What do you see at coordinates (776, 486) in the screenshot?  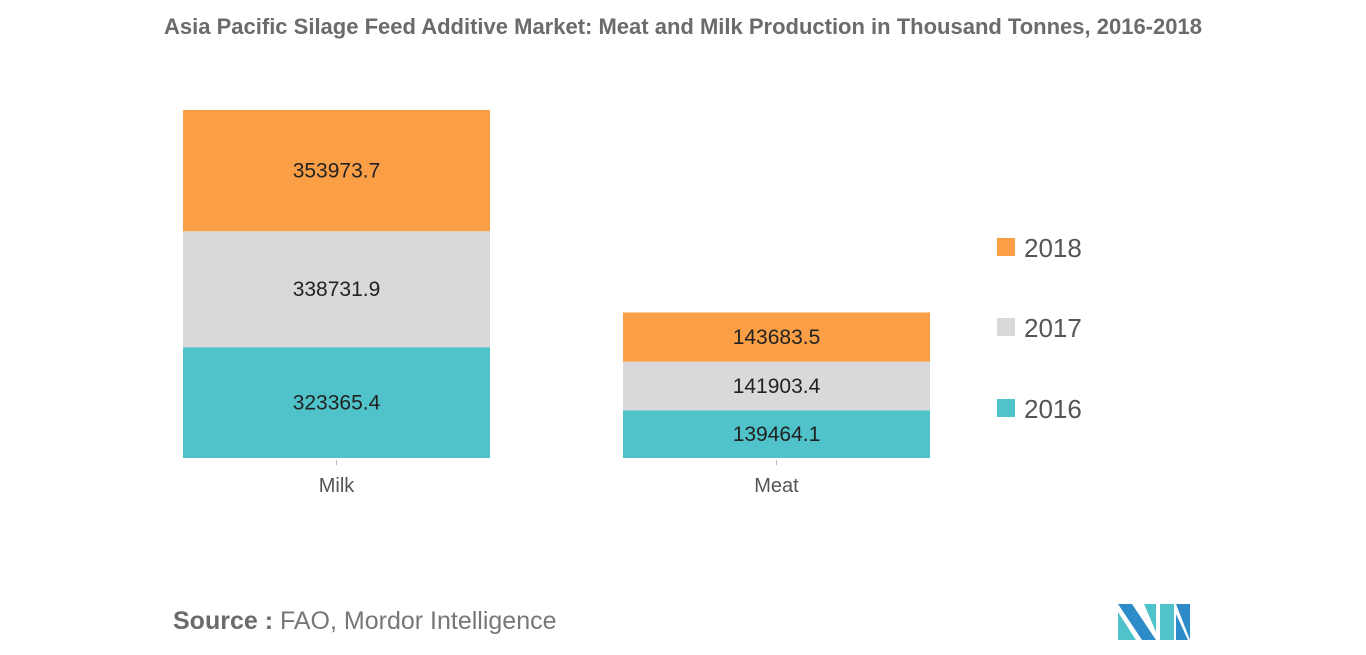 I see `category-label: Meat` at bounding box center [776, 486].